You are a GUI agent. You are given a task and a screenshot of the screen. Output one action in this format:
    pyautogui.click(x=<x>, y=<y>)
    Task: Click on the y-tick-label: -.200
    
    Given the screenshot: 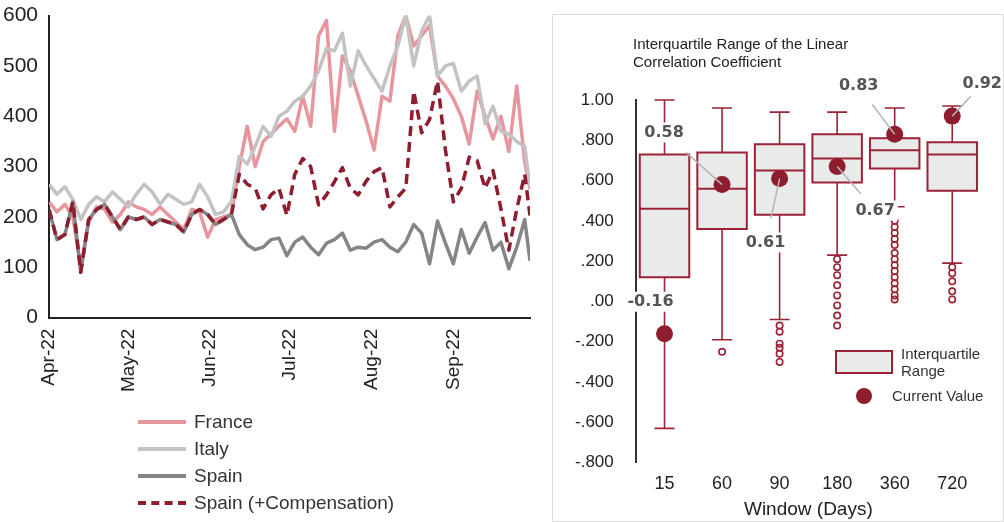 What is the action you would take?
    pyautogui.click(x=594, y=341)
    